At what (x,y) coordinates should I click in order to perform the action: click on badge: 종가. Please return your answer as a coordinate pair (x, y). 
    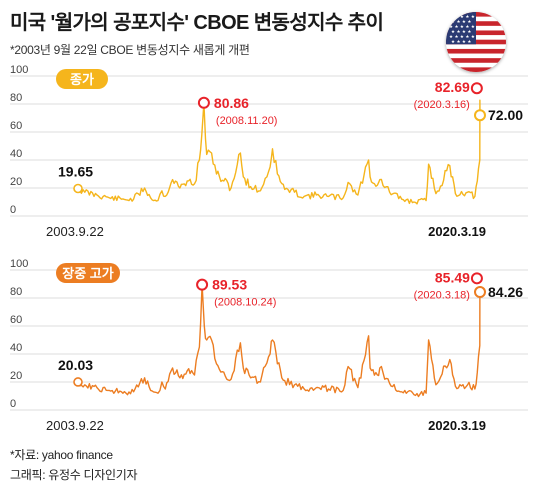
    Looking at the image, I should click on (82, 79).